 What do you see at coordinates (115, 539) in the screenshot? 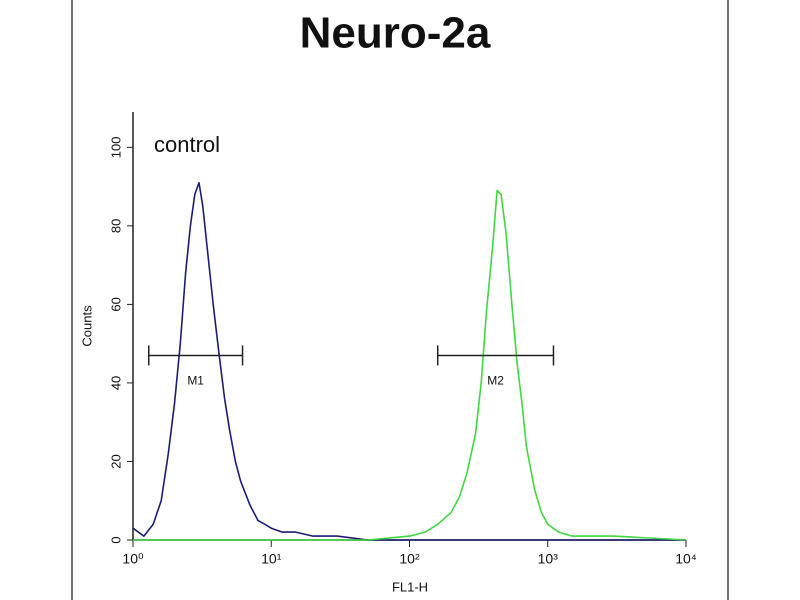
I see `y-tick-label: 0` at bounding box center [115, 539].